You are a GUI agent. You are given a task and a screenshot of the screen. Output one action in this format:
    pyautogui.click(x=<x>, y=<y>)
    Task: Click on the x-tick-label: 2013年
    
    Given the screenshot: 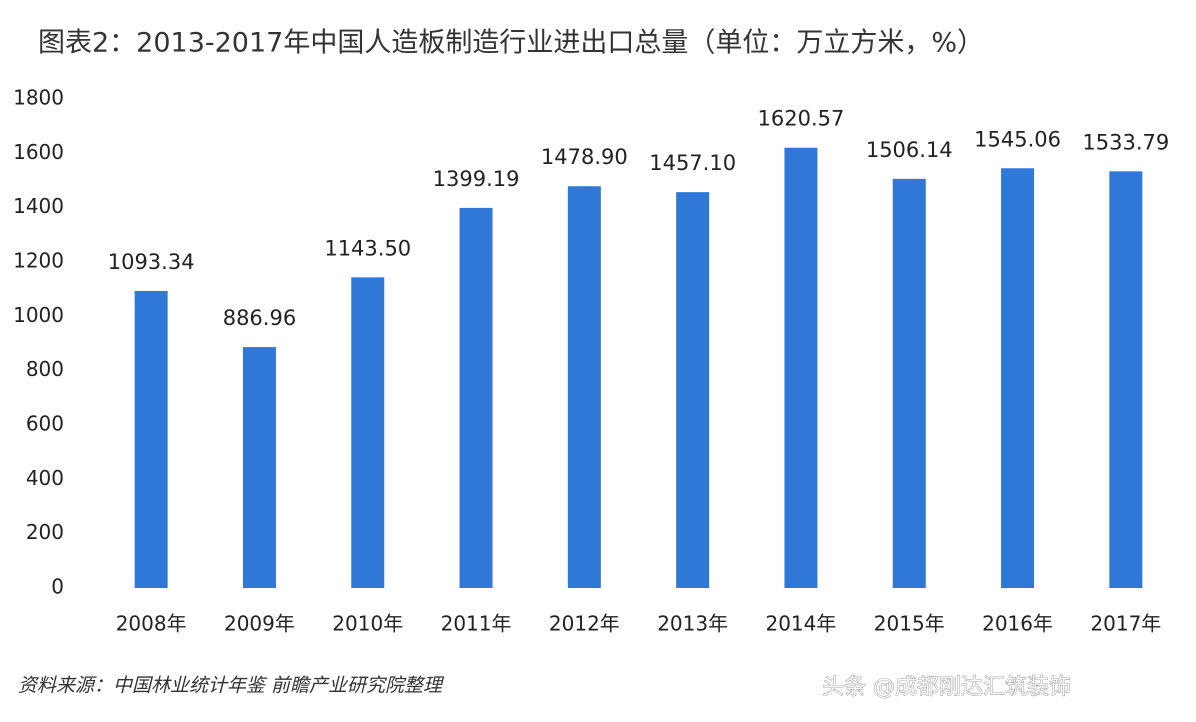 What is the action you would take?
    pyautogui.click(x=692, y=624)
    